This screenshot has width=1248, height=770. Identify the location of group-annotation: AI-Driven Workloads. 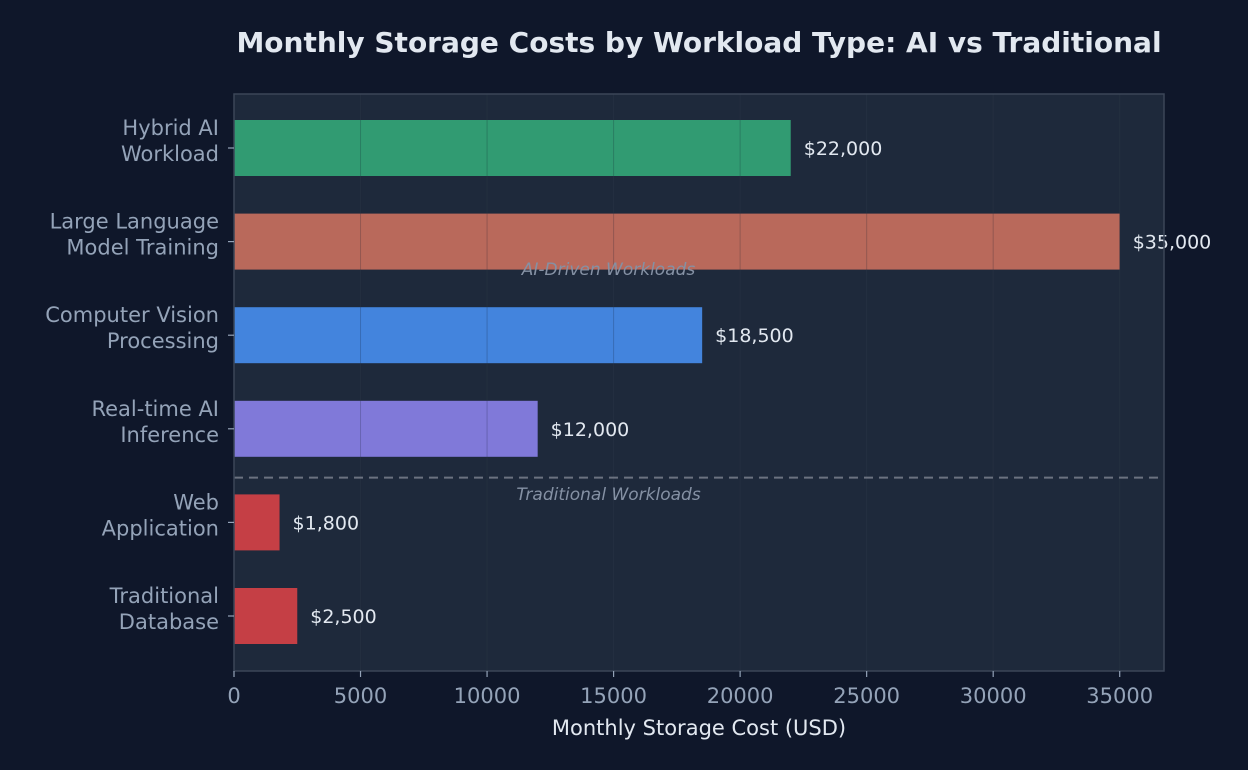
(608, 270).